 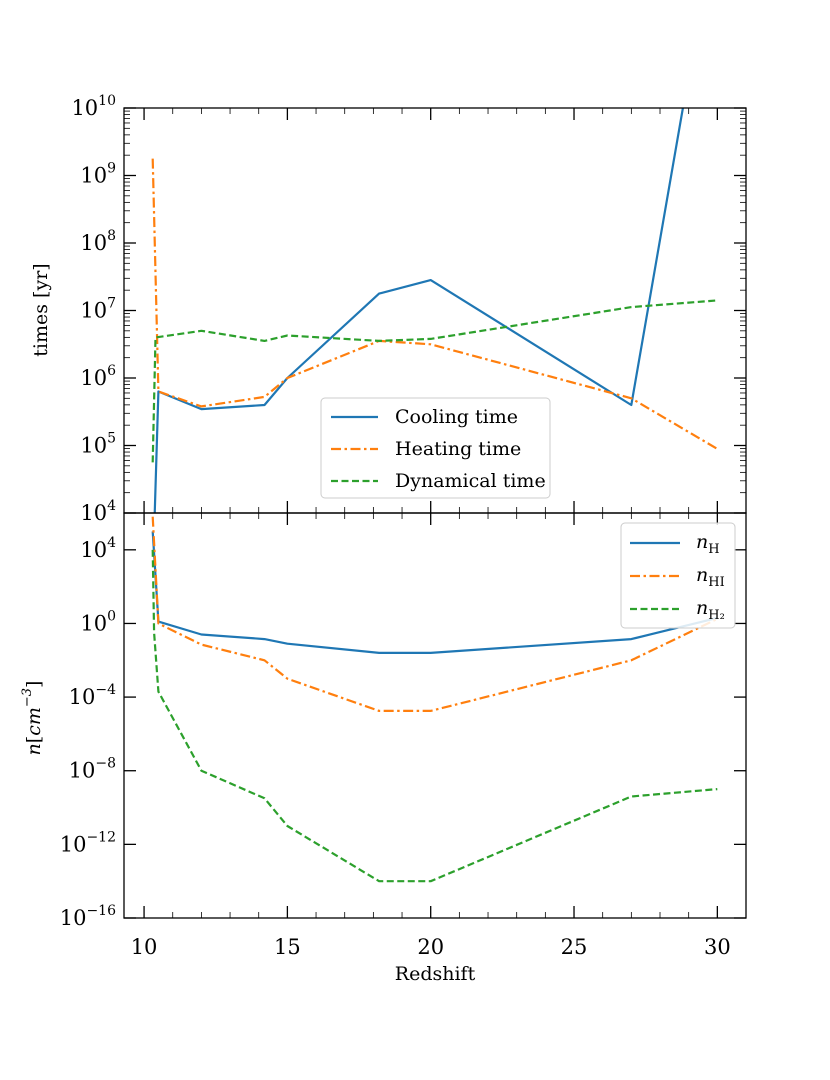 I want to click on y-tick-label: 10¹⁰, so click(x=93, y=106).